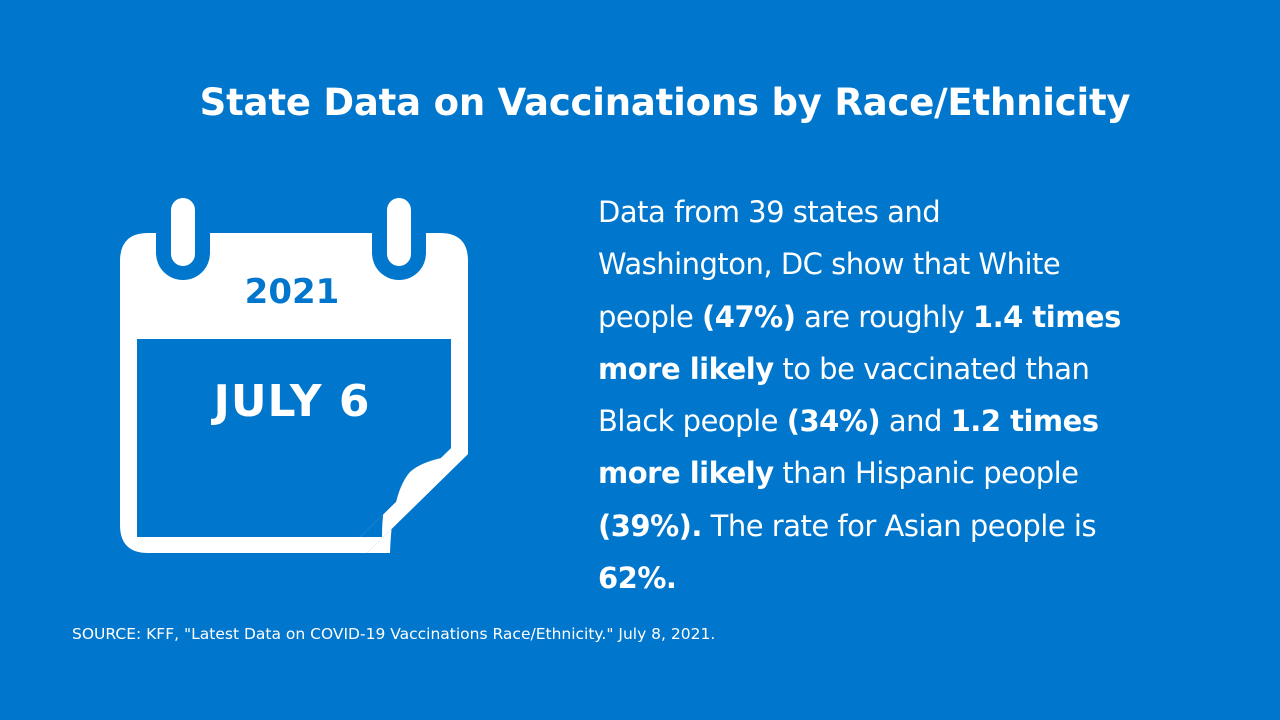 This screenshot has width=1280, height=720. What do you see at coordinates (292, 292) in the screenshot?
I see `calendar-year: 2021` at bounding box center [292, 292].